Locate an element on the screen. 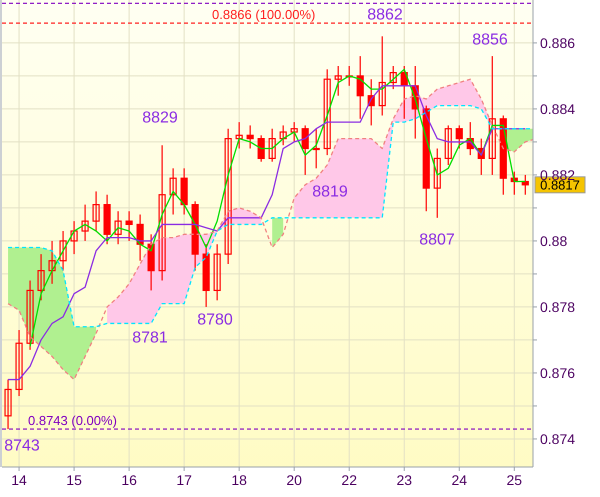  x-tick-label: 16 is located at coordinates (129, 480).